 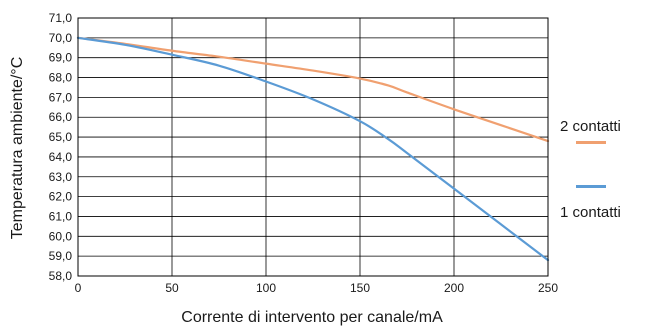 What do you see at coordinates (61, 78) in the screenshot?
I see `y-tick-label: 68,0` at bounding box center [61, 78].